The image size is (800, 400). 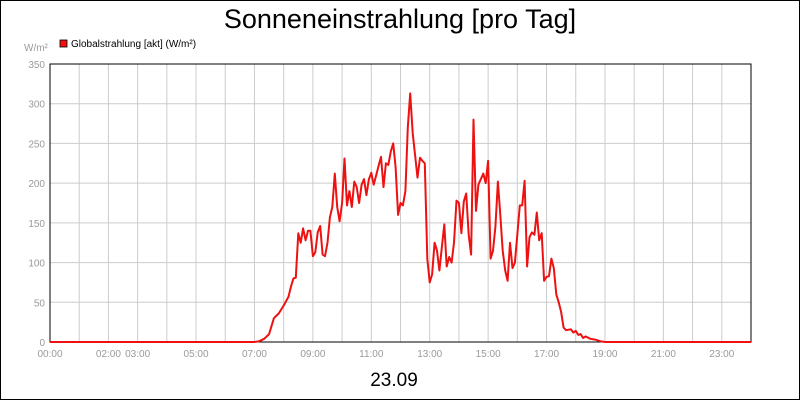 What do you see at coordinates (400, 19) in the screenshot?
I see `chart-title: Sonneneinstrahlung [pro Tag]` at bounding box center [400, 19].